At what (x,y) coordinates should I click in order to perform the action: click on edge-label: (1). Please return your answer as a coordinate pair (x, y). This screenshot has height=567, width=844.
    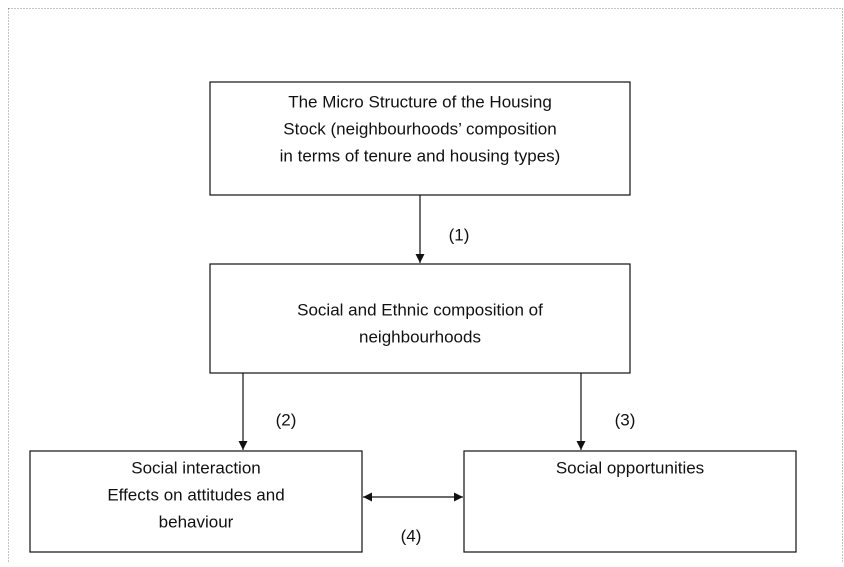
    Looking at the image, I should click on (459, 234).